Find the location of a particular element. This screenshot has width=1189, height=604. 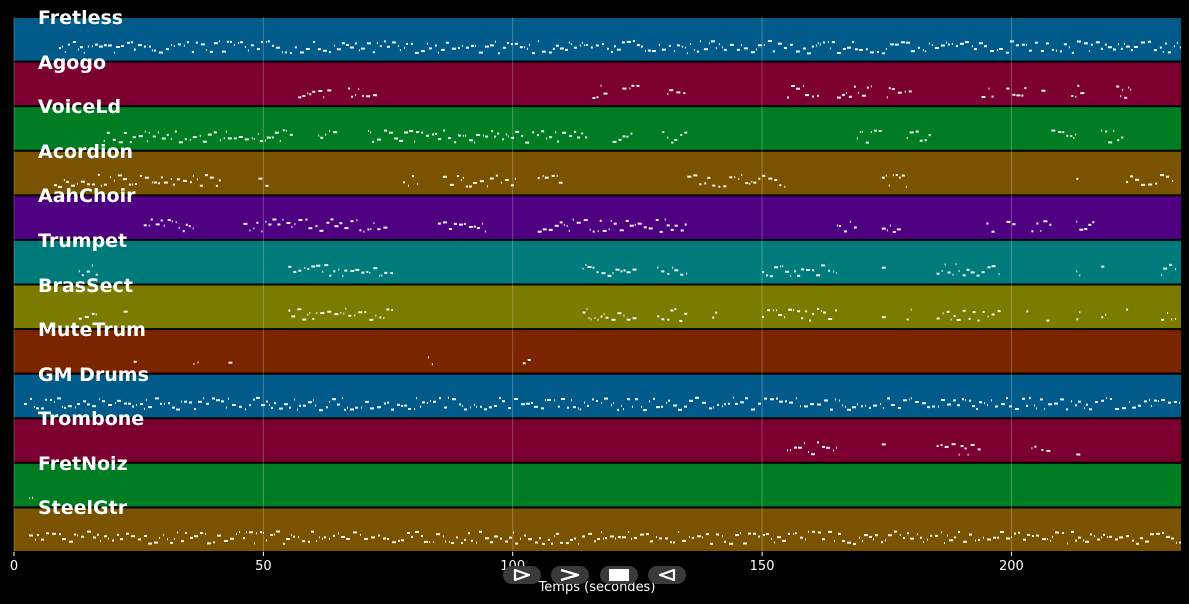

track-label: GM Drums is located at coordinates (93, 374).